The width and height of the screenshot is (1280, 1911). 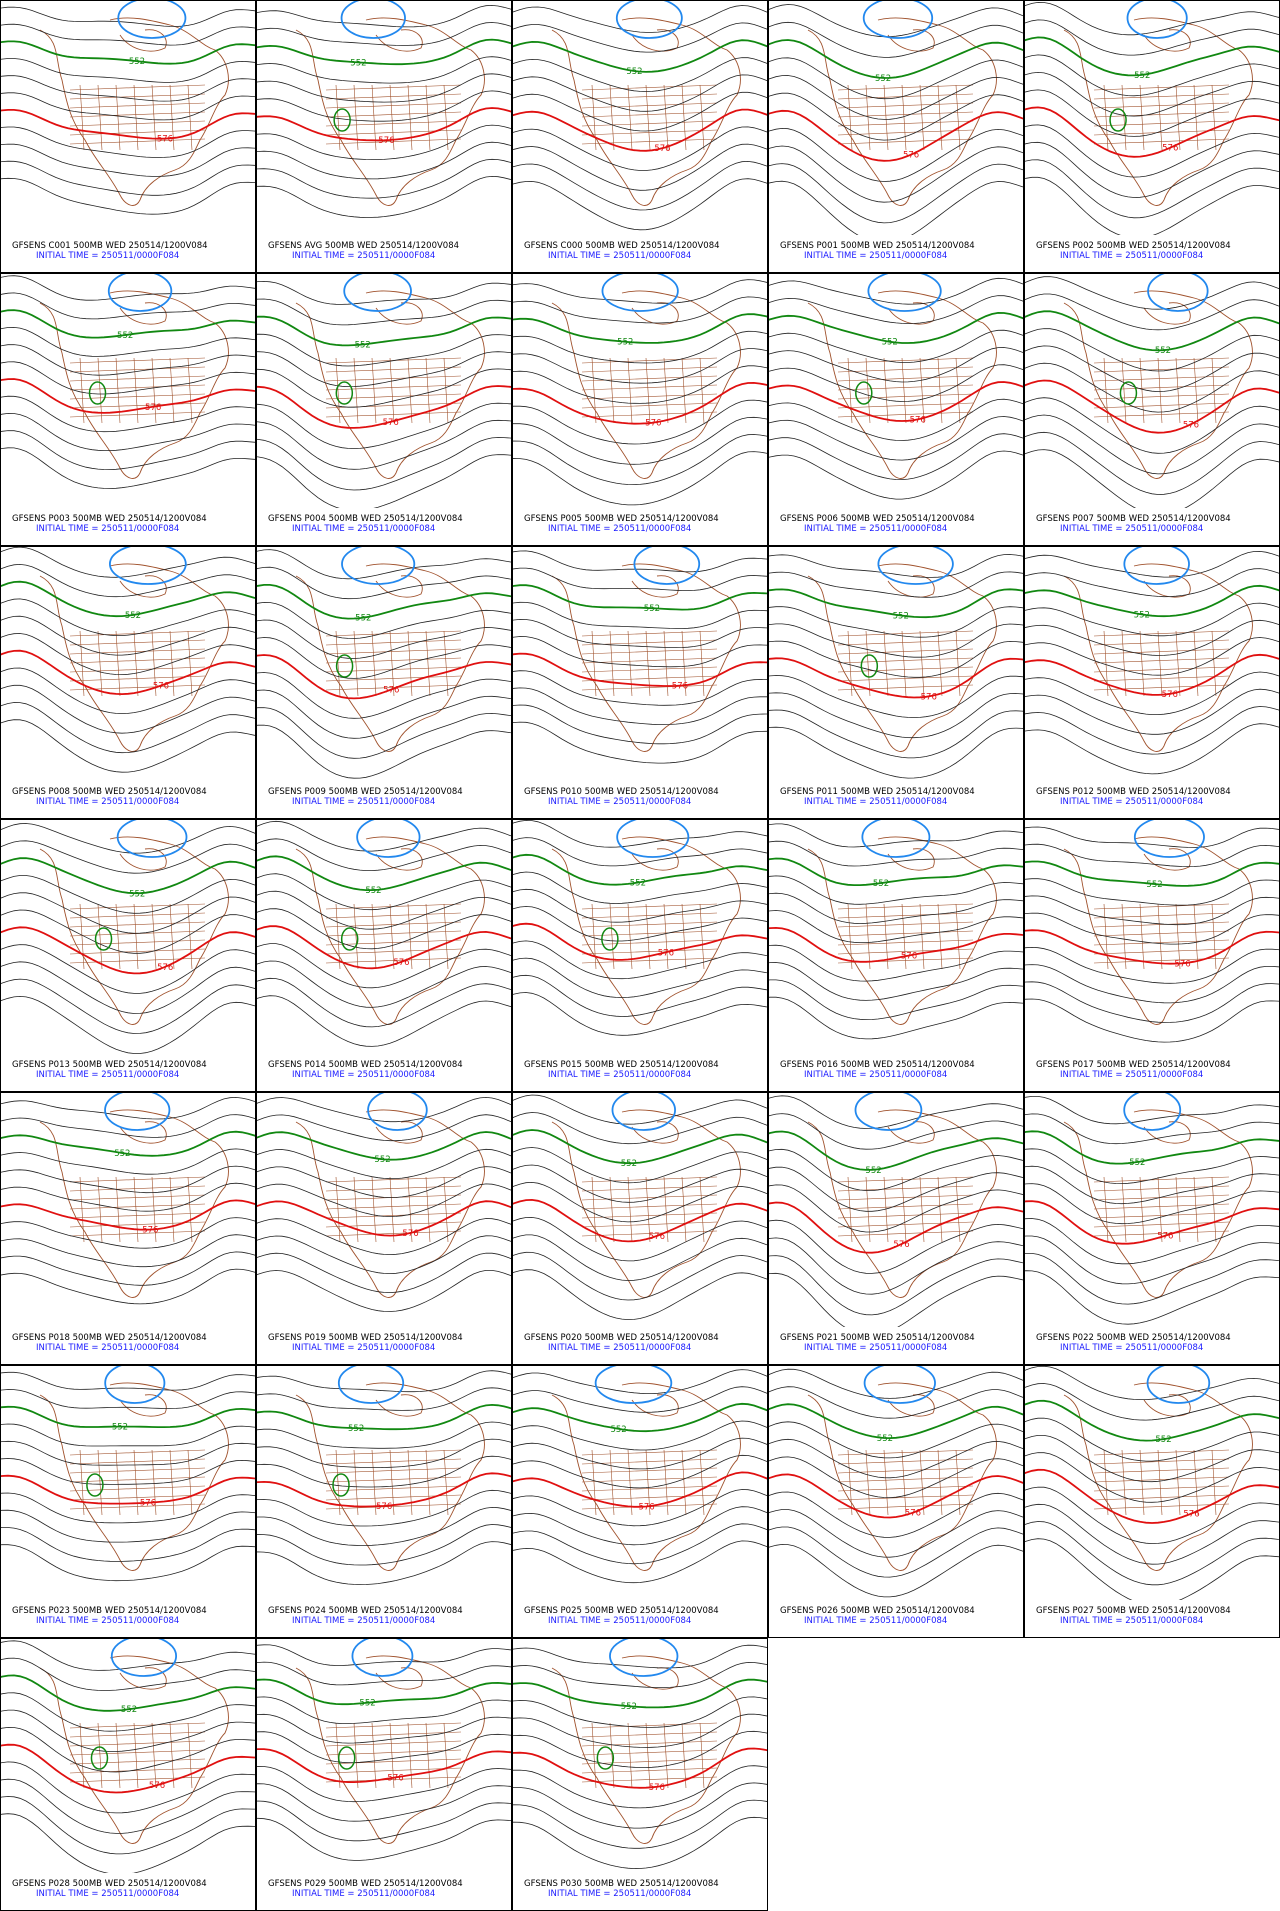 I want to click on panel-plot: 552 576, so click(x=384, y=1475).